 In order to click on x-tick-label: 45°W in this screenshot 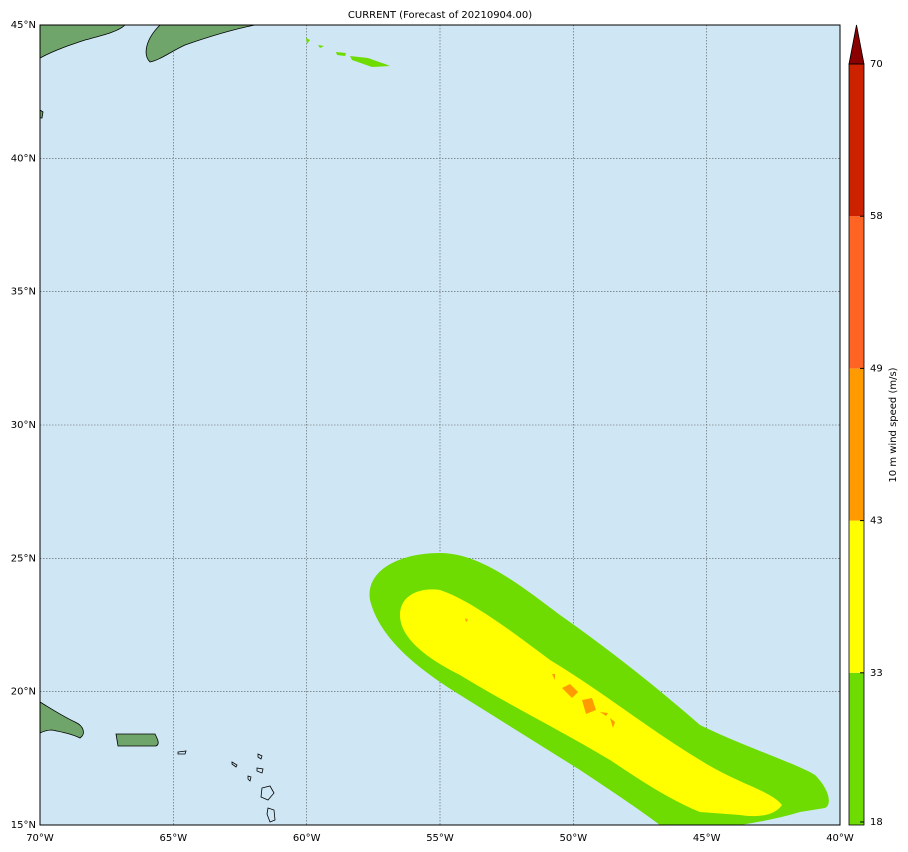, I will do `click(707, 838)`.